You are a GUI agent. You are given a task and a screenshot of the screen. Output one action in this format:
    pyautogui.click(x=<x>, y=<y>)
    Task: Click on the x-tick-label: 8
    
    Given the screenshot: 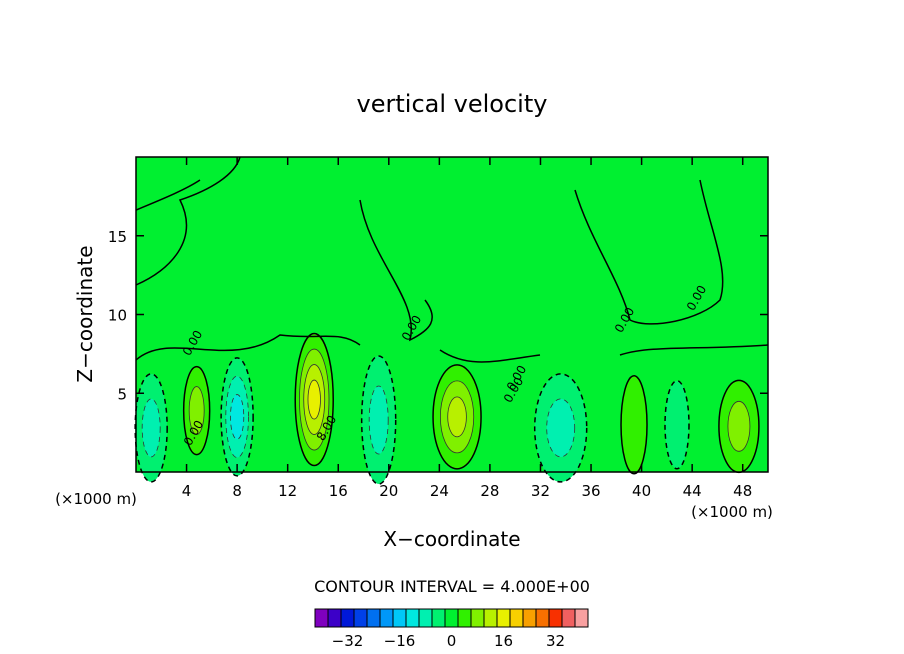 What is the action you would take?
    pyautogui.click(x=237, y=491)
    